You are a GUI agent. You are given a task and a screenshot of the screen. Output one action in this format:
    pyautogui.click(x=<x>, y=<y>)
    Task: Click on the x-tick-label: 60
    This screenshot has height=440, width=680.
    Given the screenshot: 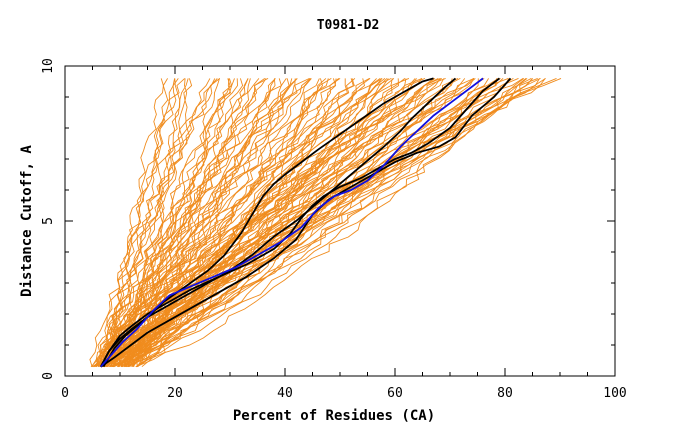 What is the action you would take?
    pyautogui.click(x=395, y=393)
    